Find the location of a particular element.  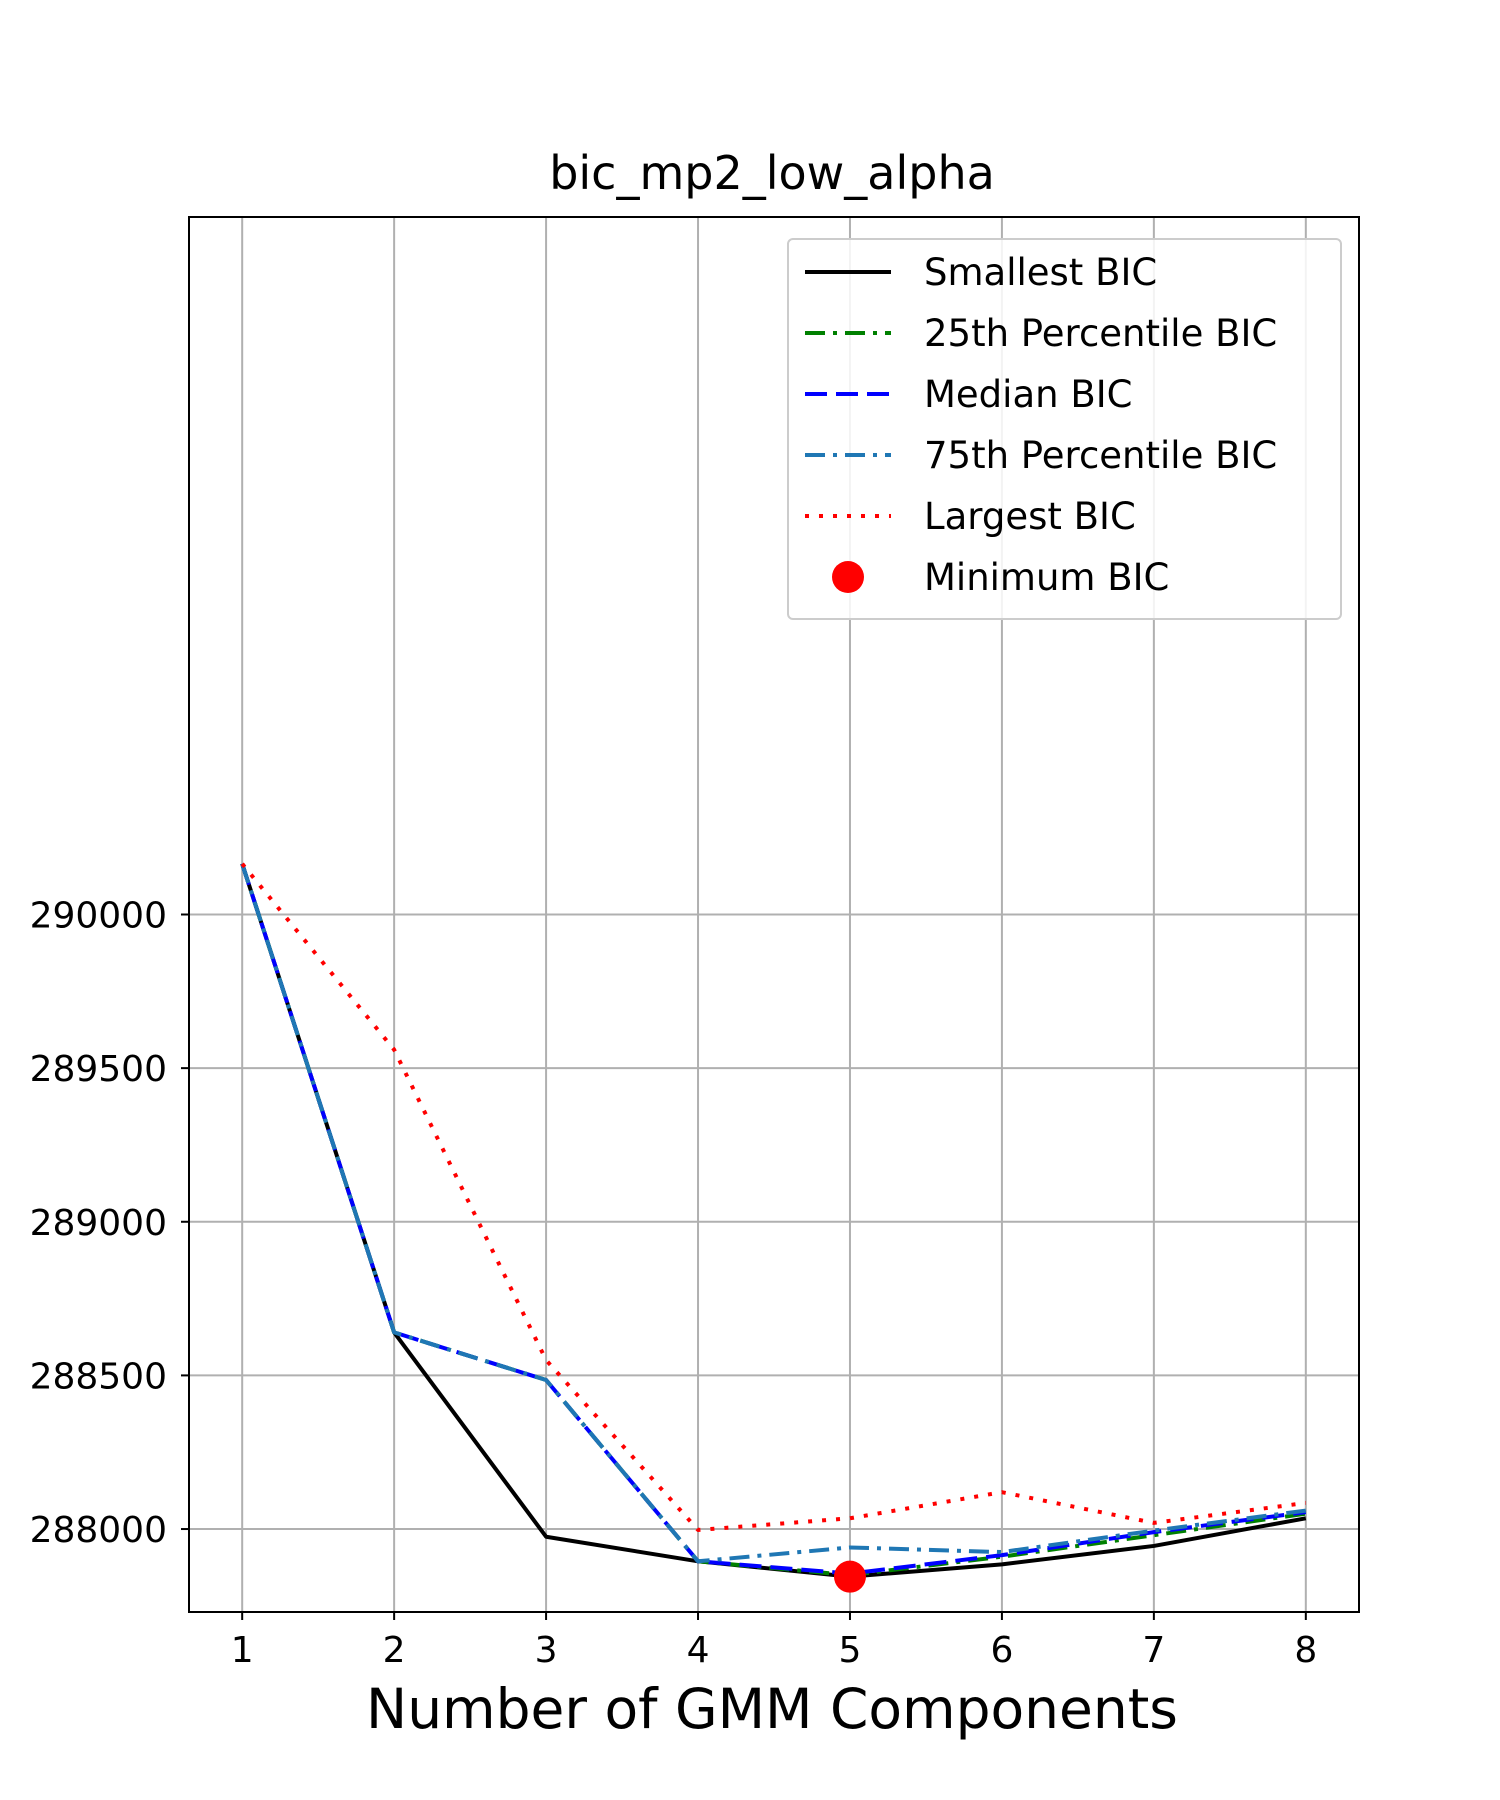

legend-label: Minimum BIC is located at coordinates (1046, 577).